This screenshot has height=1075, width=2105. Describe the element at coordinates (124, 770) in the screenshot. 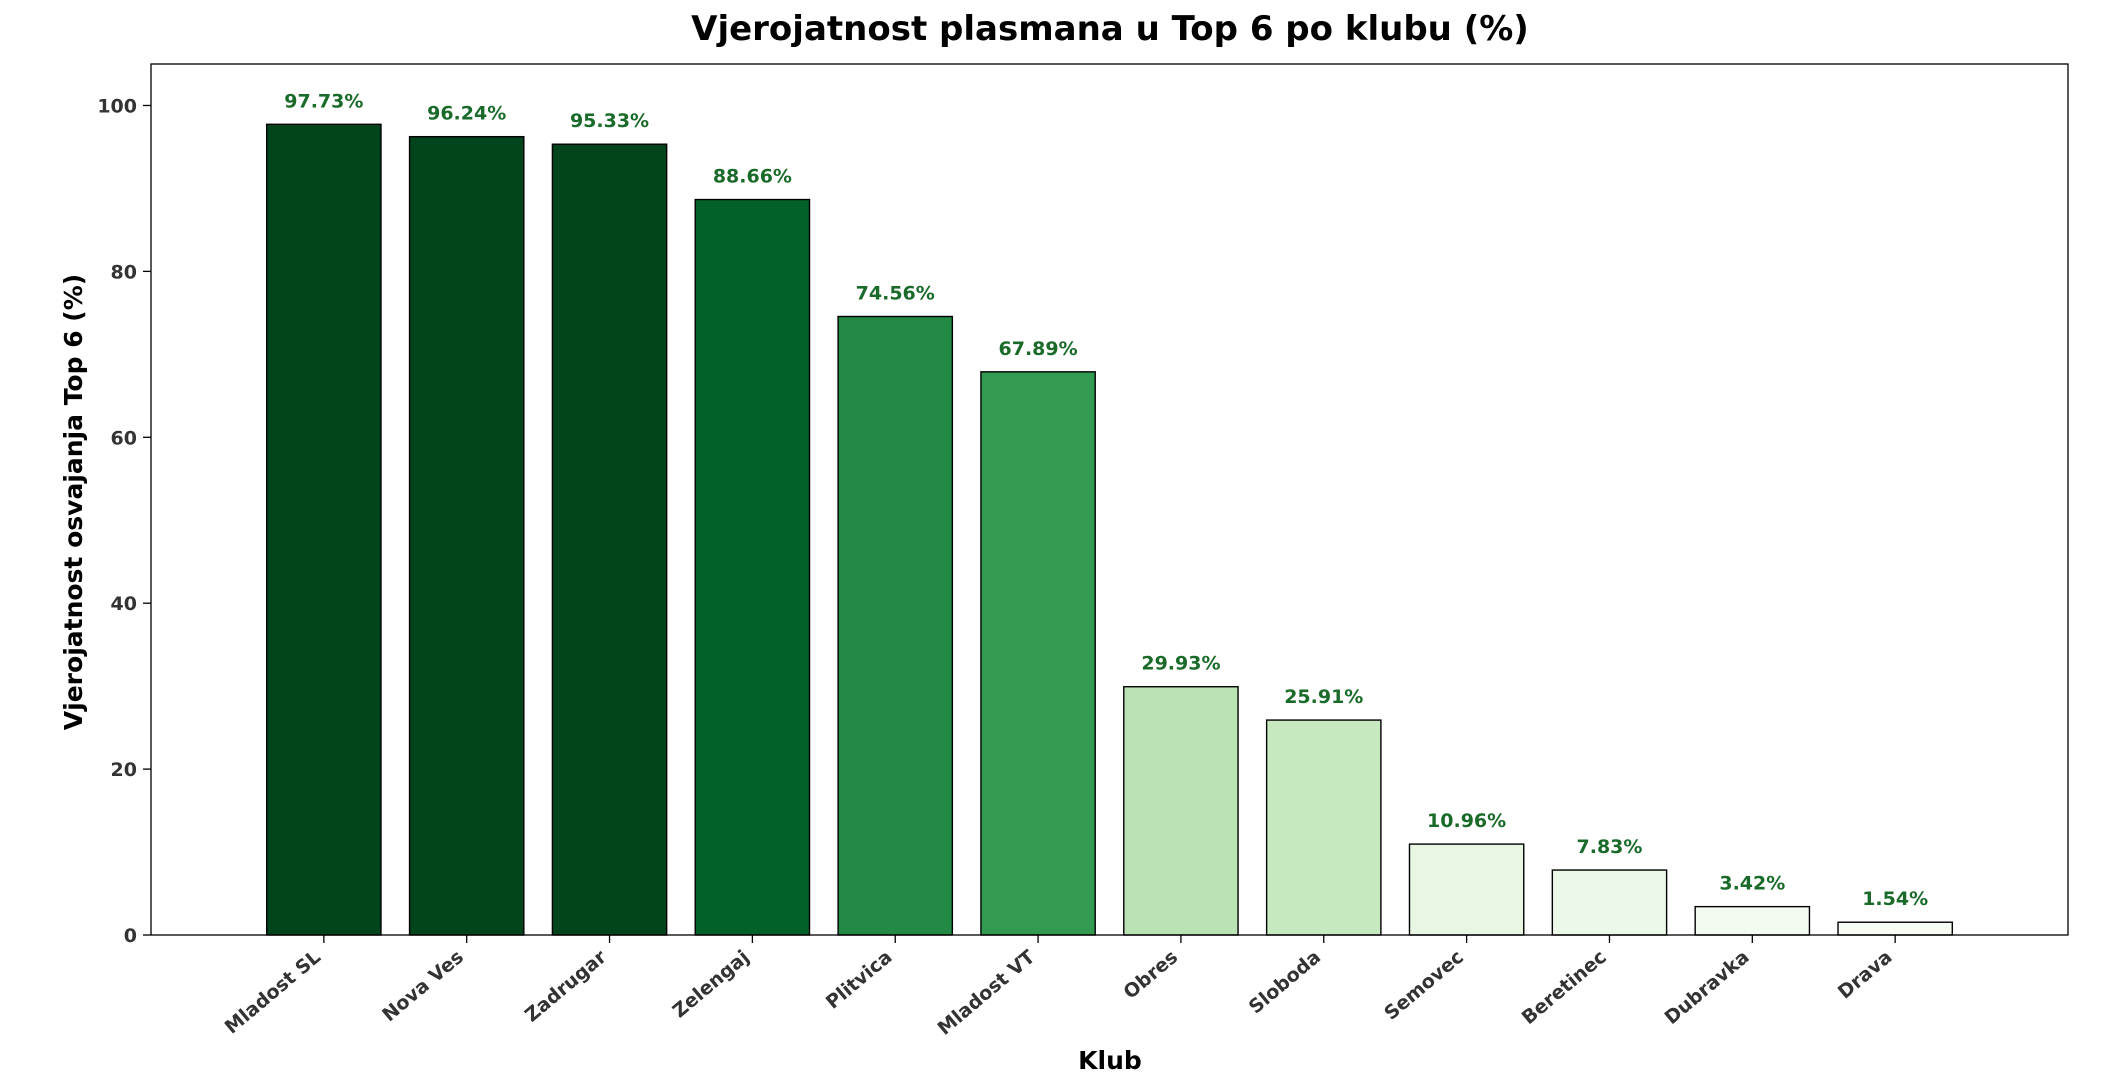

I see `y-tick-label: 20` at that location.